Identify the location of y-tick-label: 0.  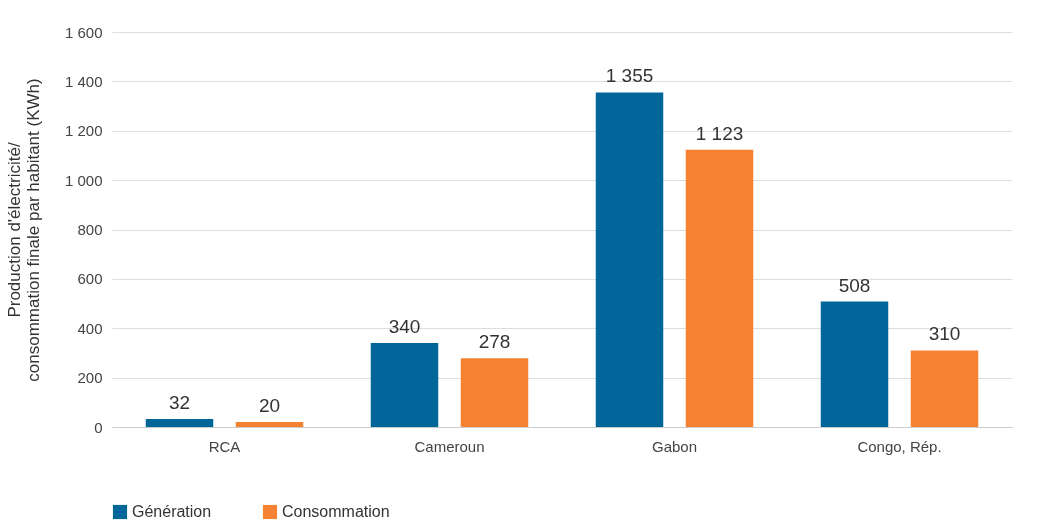
(98, 427).